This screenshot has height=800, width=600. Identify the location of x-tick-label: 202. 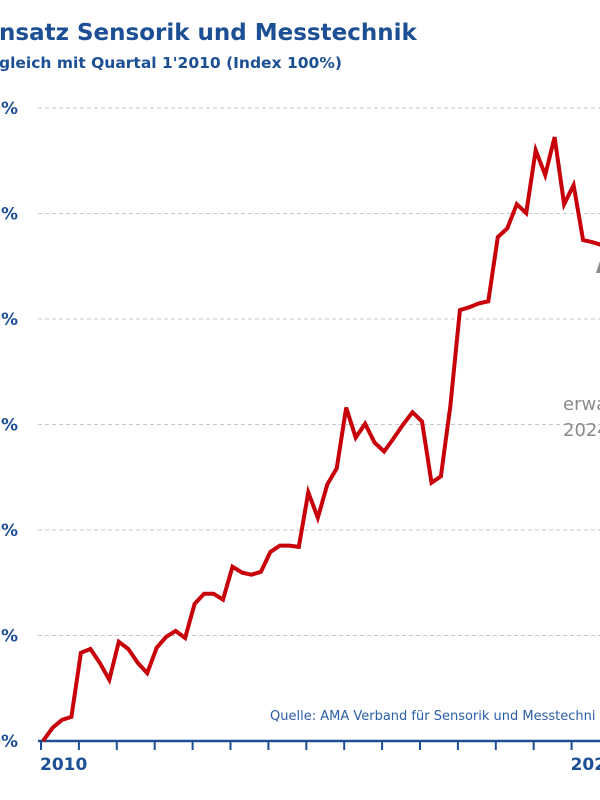
(585, 765).